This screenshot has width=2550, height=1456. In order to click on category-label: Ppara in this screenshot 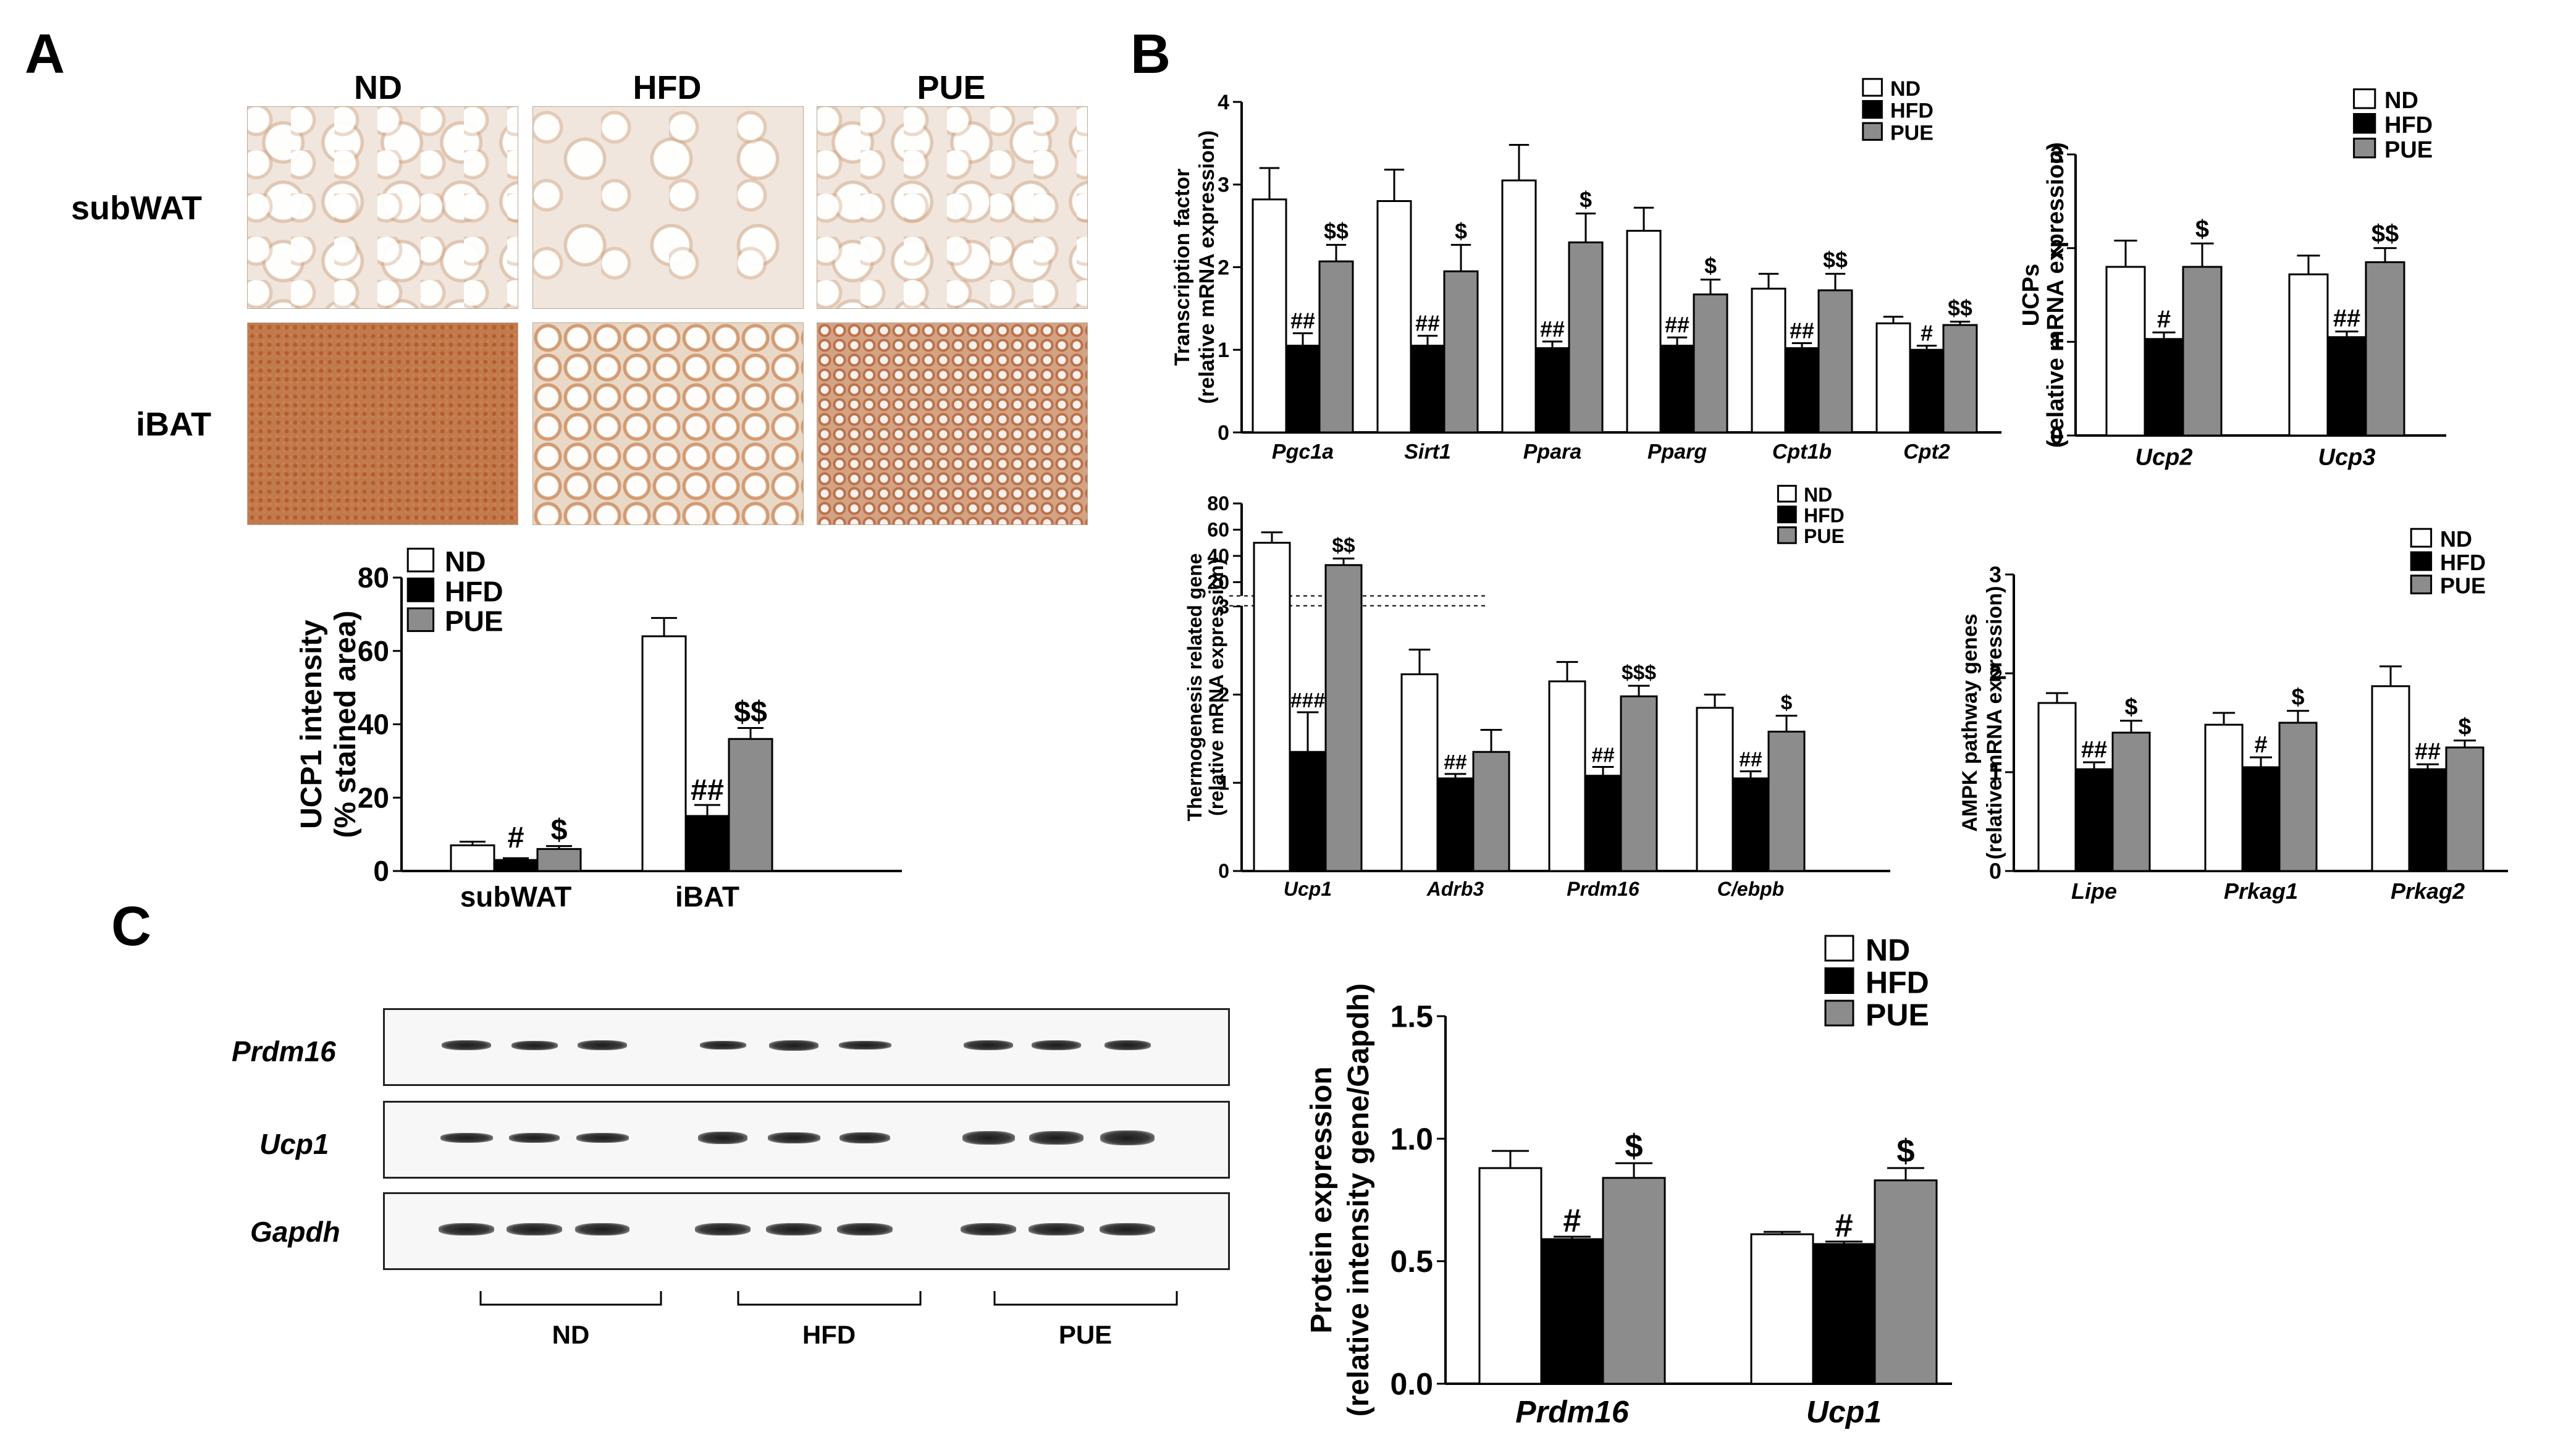, I will do `click(1553, 452)`.